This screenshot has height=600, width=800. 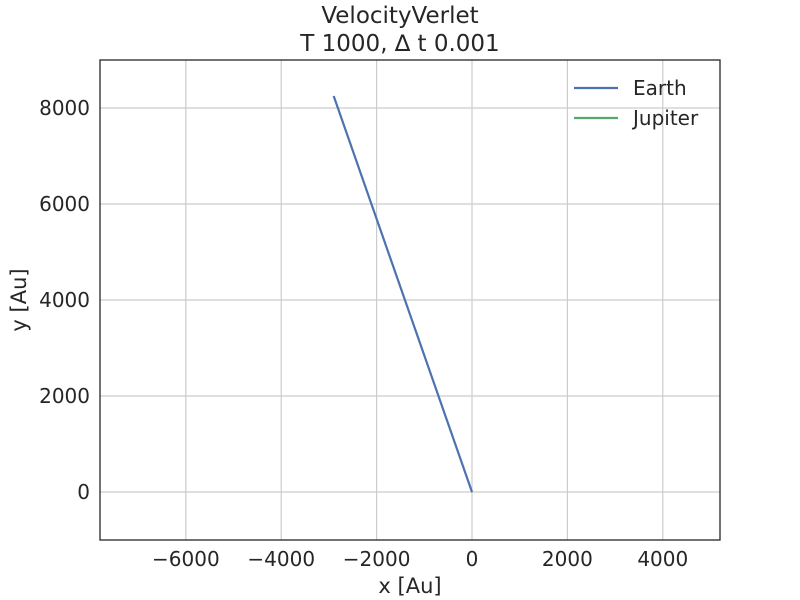 What do you see at coordinates (400, 16) in the screenshot?
I see `chart-title: VelocityVerlet` at bounding box center [400, 16].